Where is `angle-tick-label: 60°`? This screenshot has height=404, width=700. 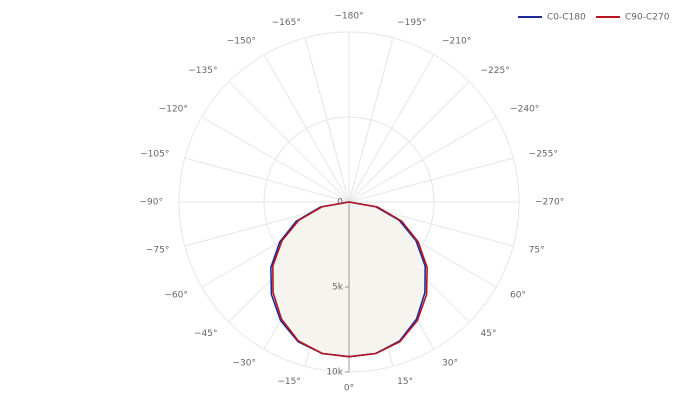
angle-tick-label: 60° is located at coordinates (518, 296).